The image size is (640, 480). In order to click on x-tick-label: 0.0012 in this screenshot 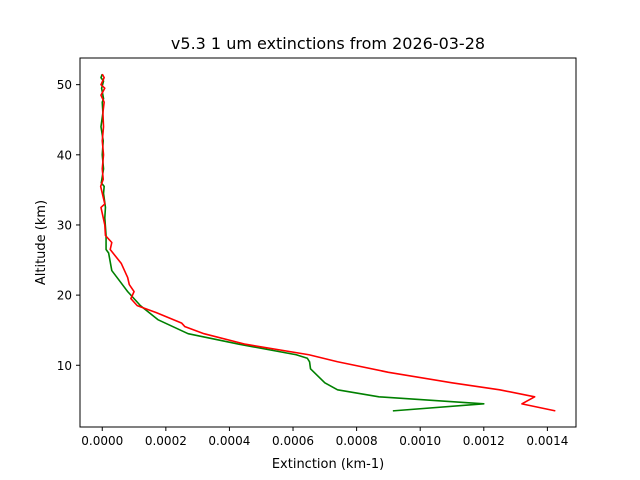, I will do `click(484, 441)`.